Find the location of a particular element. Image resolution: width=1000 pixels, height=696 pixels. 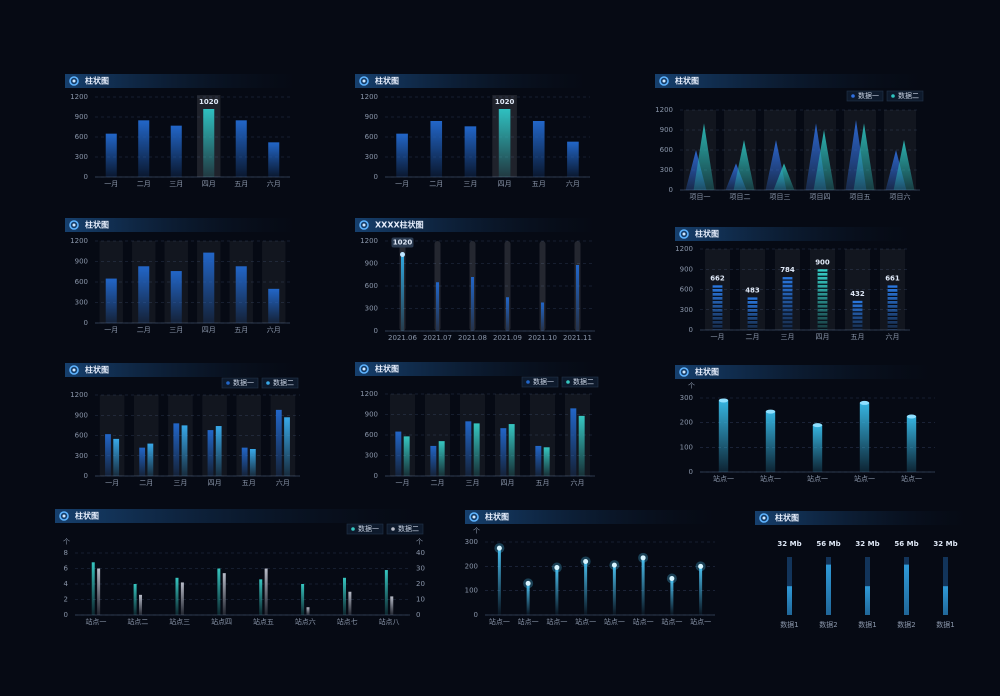

x-tick-label: 站点四 is located at coordinates (221, 621).